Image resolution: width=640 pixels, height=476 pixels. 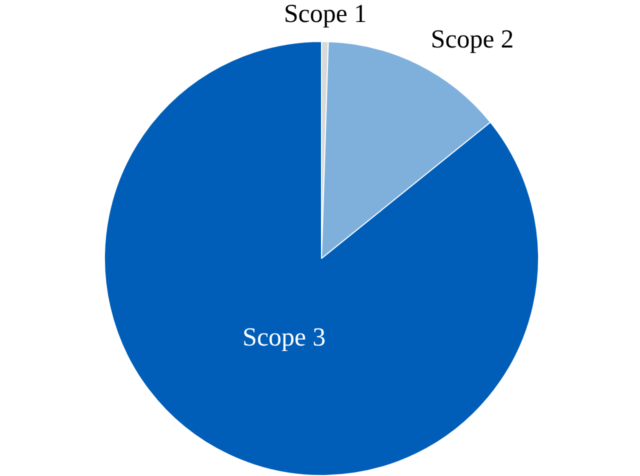 I want to click on slice-label: Scope 1, so click(x=325, y=14).